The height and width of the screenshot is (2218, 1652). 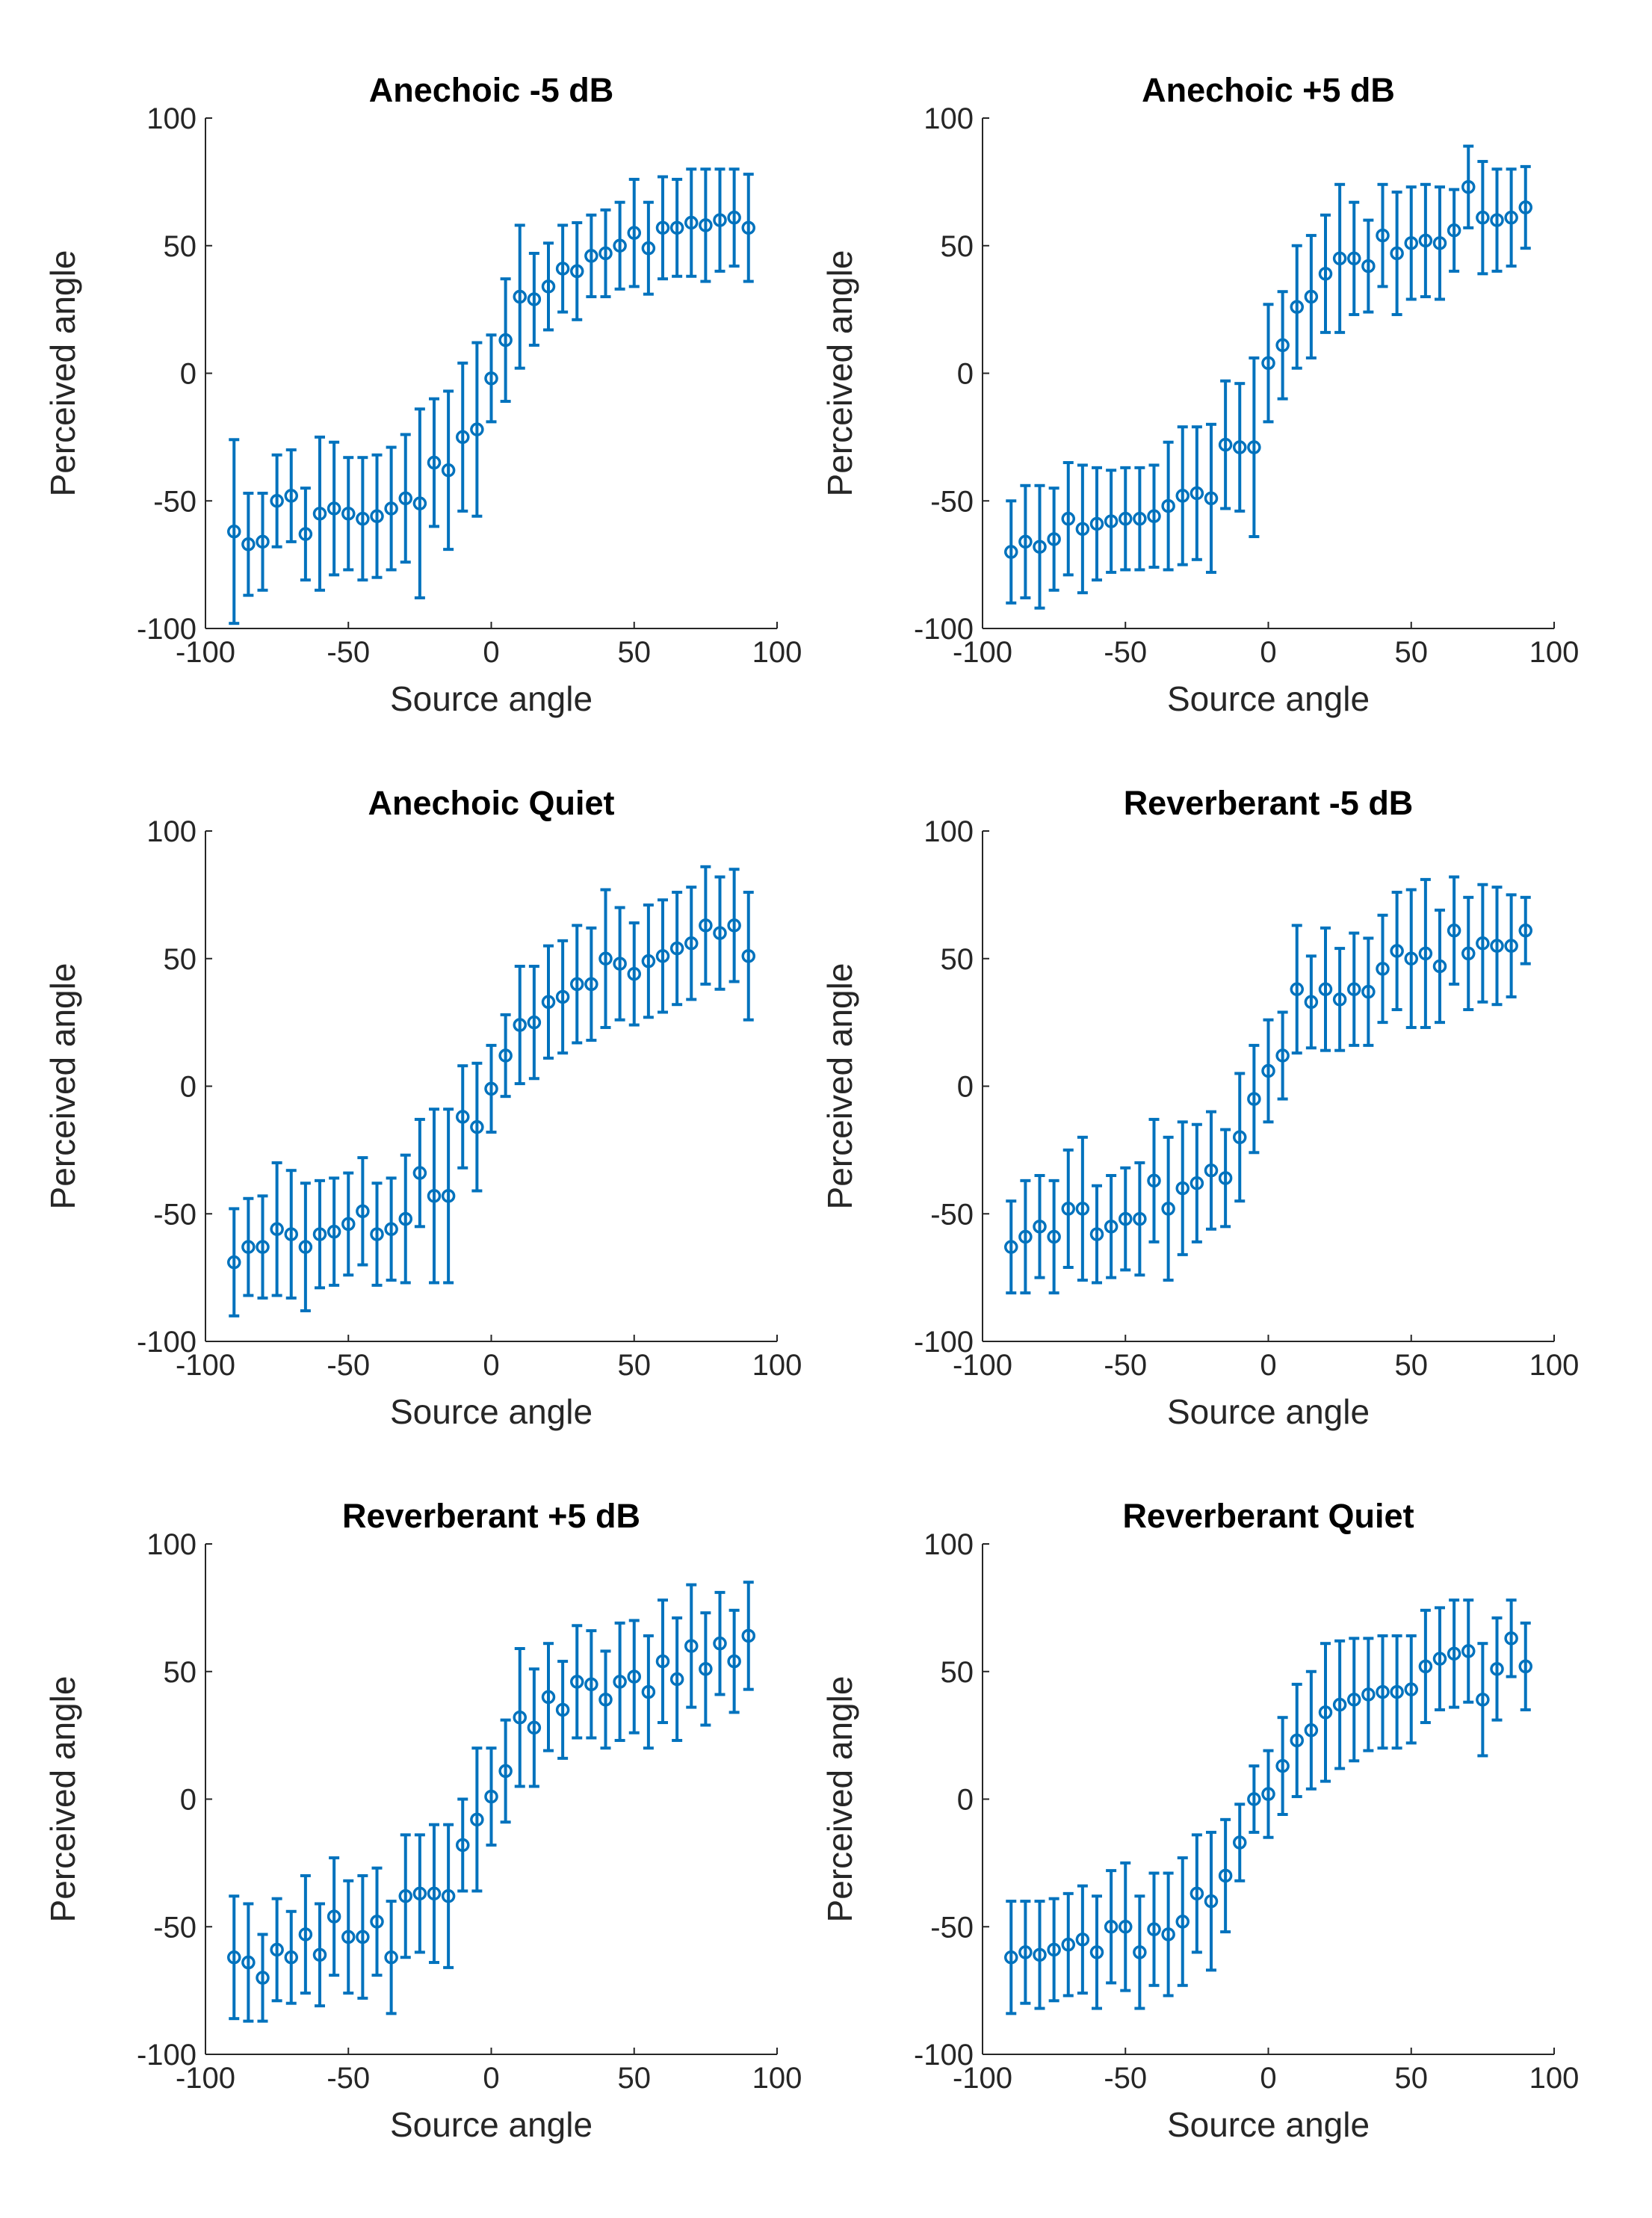 I want to click on y-tick-label: 50, so click(x=957, y=246).